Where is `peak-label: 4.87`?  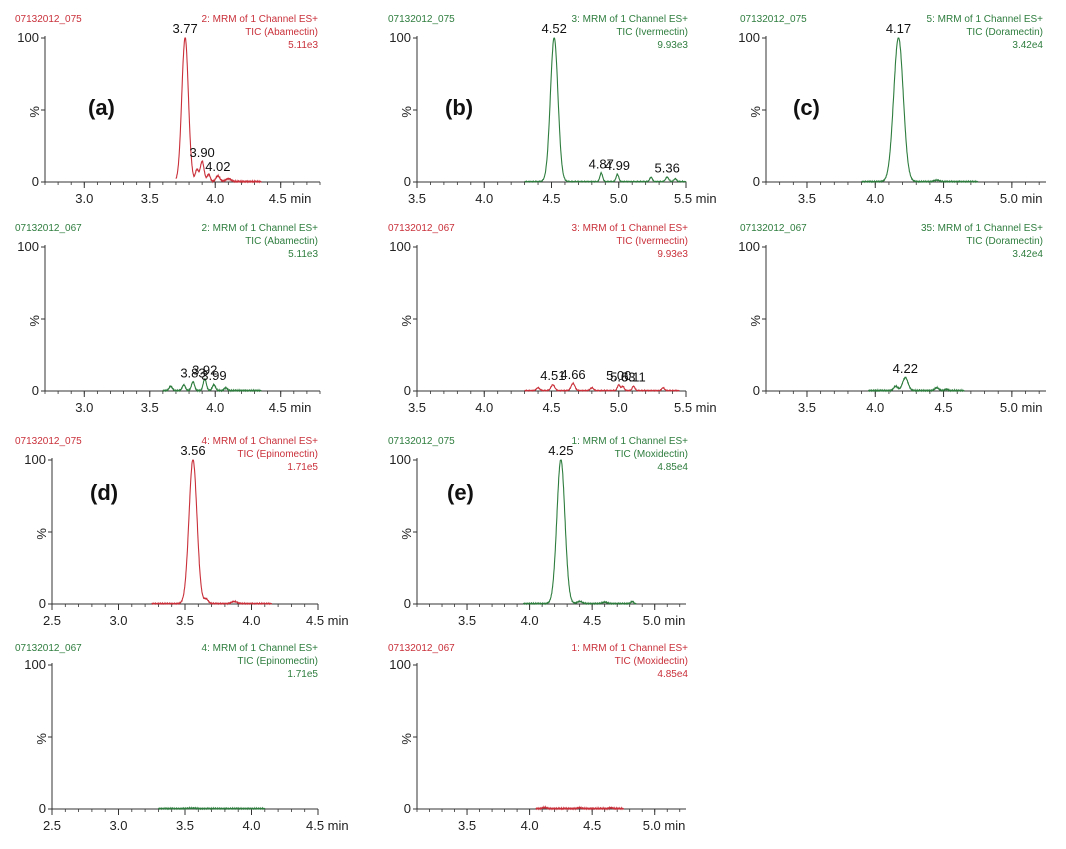
peak-label: 4.87 is located at coordinates (601, 163).